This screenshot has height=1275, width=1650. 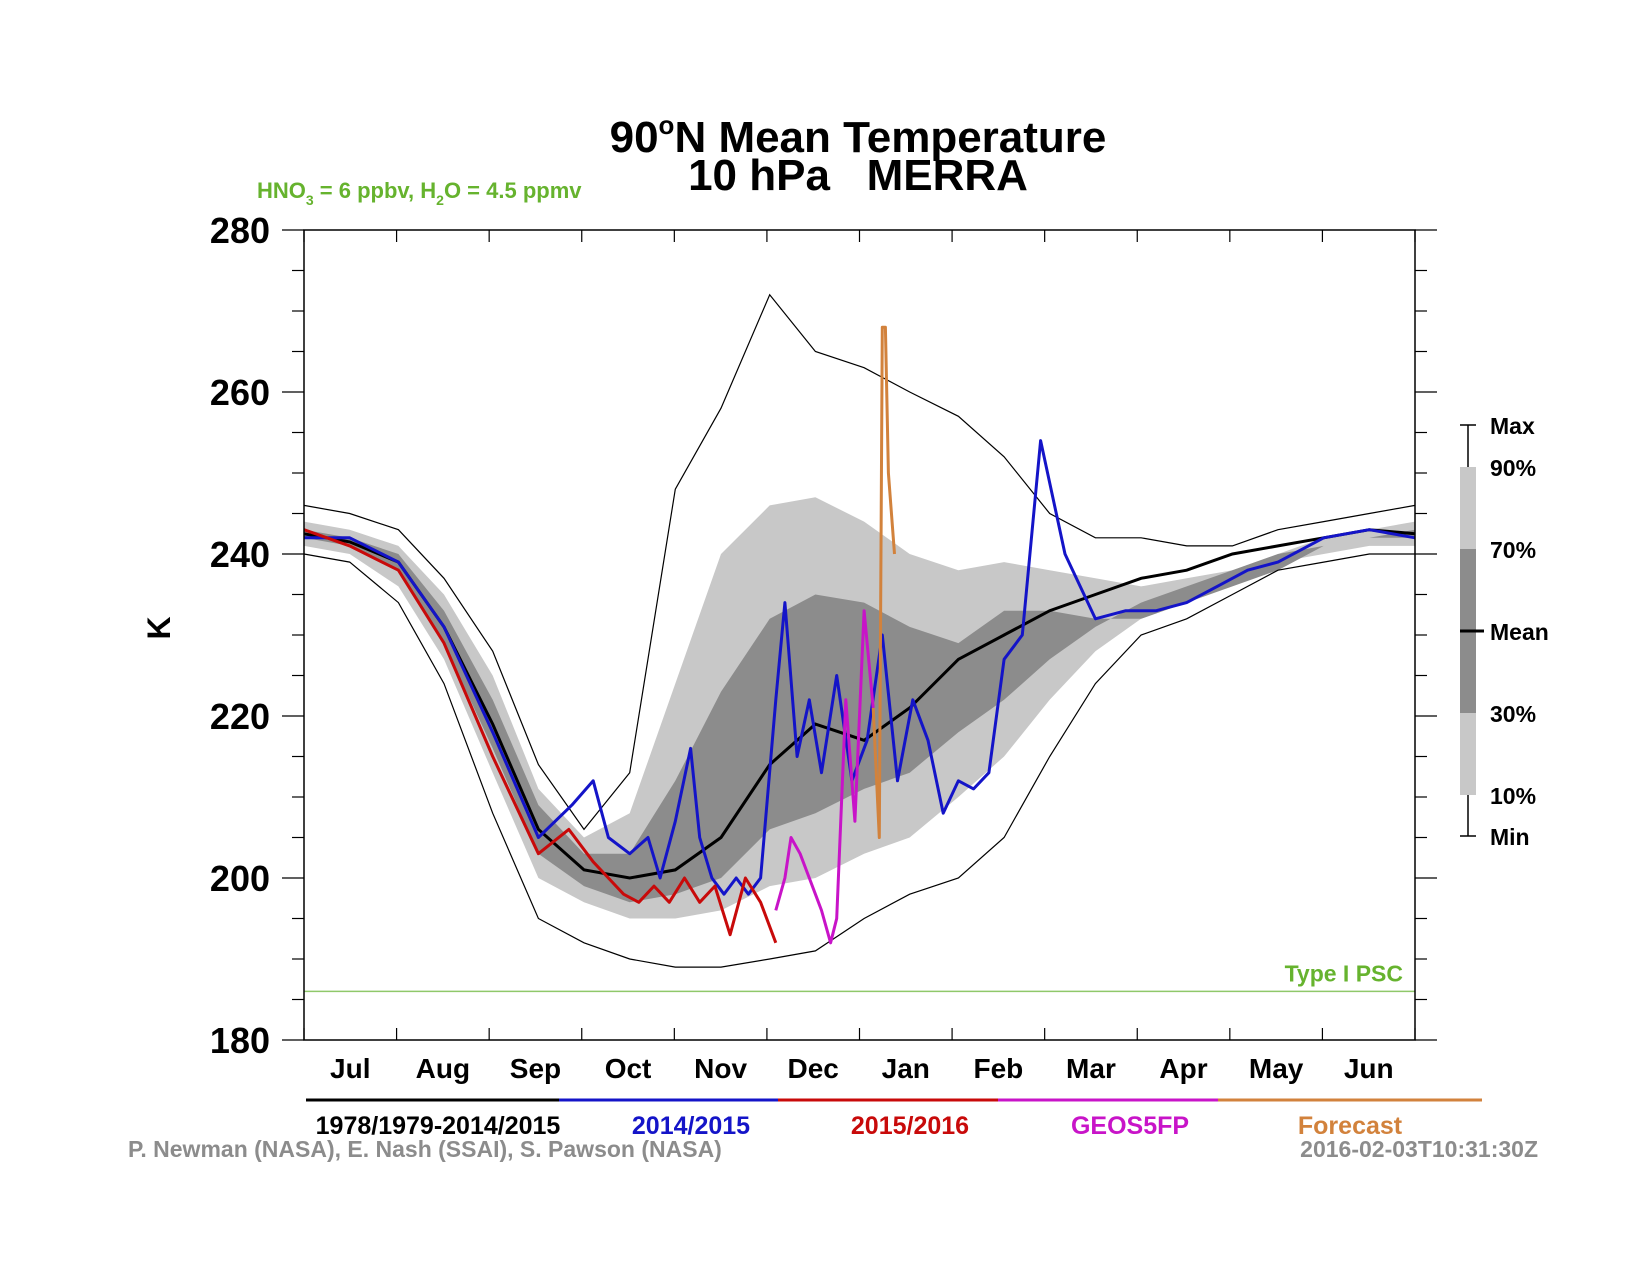 I want to click on y-tick-label: 240, so click(x=240, y=554).